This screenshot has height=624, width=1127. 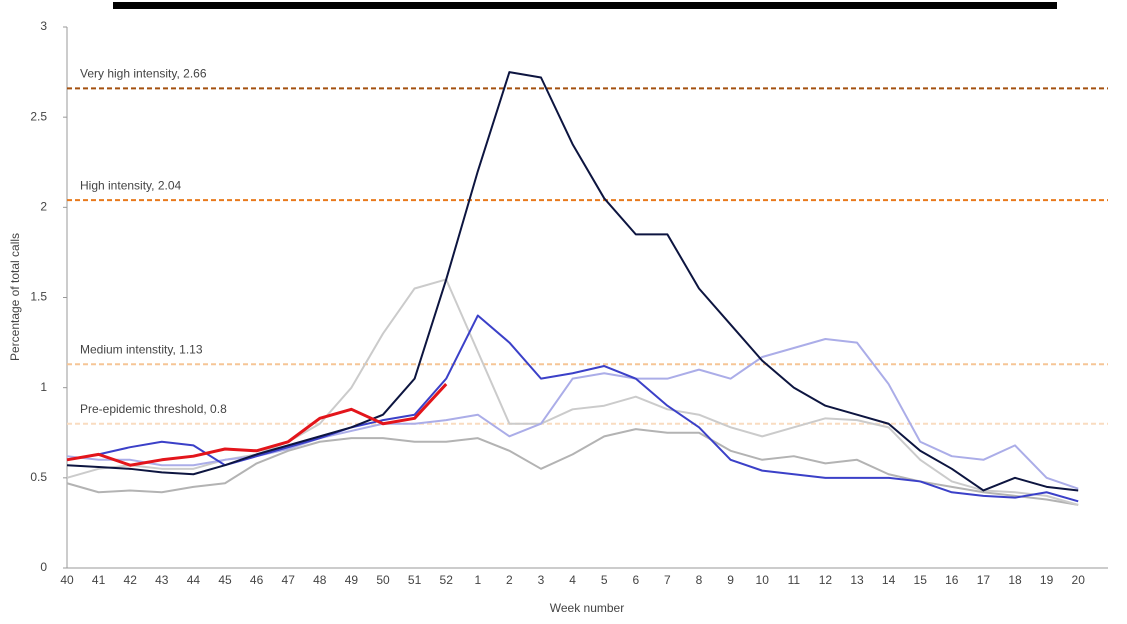 What do you see at coordinates (635, 580) in the screenshot?
I see `x-tick-label: 6` at bounding box center [635, 580].